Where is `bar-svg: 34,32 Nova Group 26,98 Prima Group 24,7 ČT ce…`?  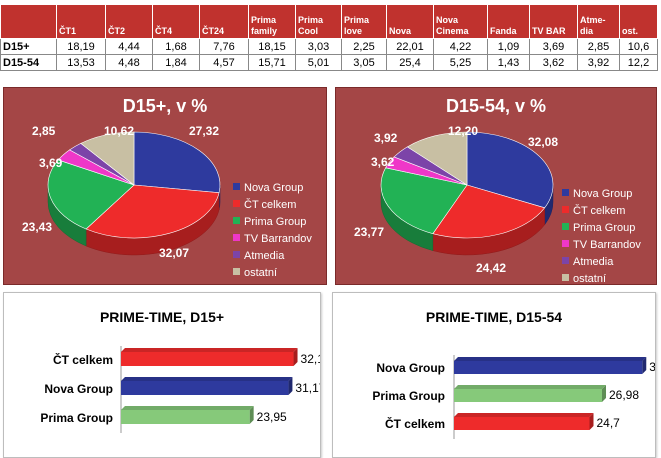 bar-svg: 34,32 Nova Group 26,98 Prima Group 24,7 ČT ce… is located at coordinates (513, 397).